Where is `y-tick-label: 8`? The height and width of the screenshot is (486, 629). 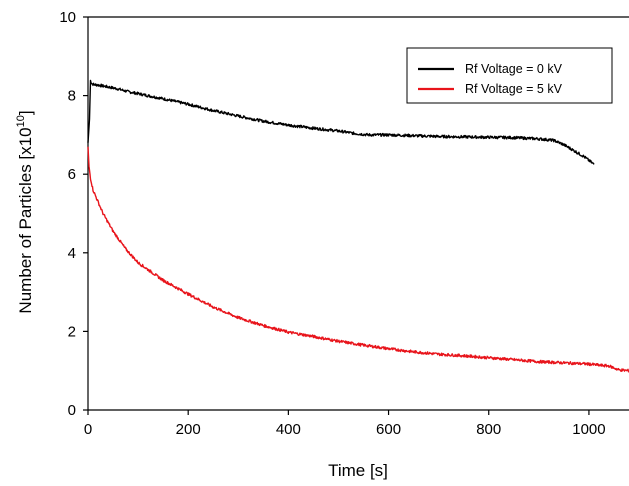 y-tick-label: 8 is located at coordinates (72, 96).